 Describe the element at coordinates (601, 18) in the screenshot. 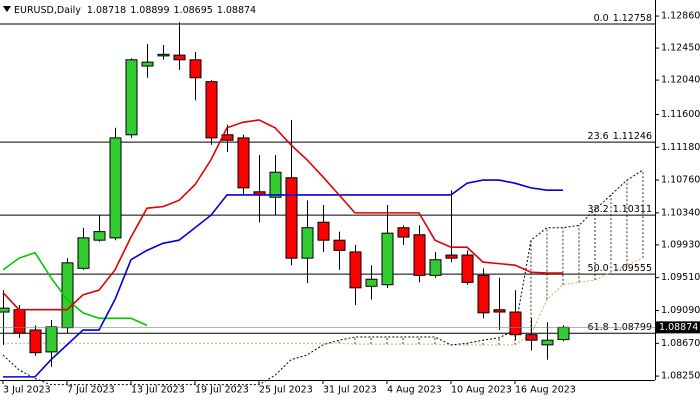

I see `fib-level: 0.0` at that location.